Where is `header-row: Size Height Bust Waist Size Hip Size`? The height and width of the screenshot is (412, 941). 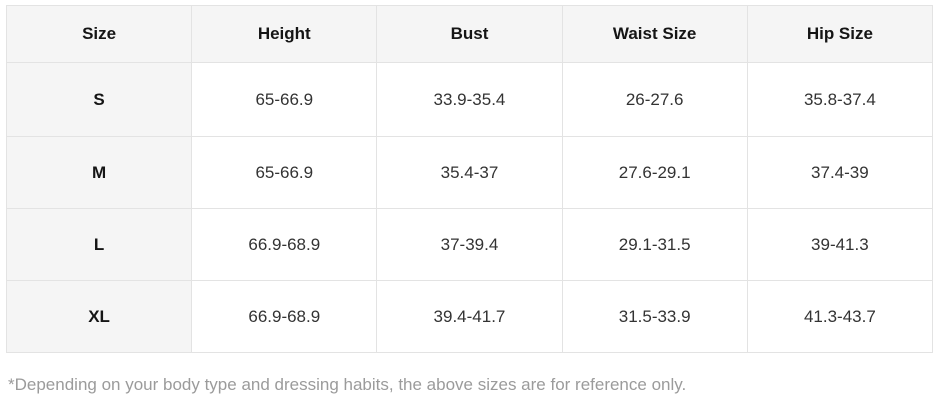 header-row: Size Height Bust Waist Size Hip Size is located at coordinates (469, 34).